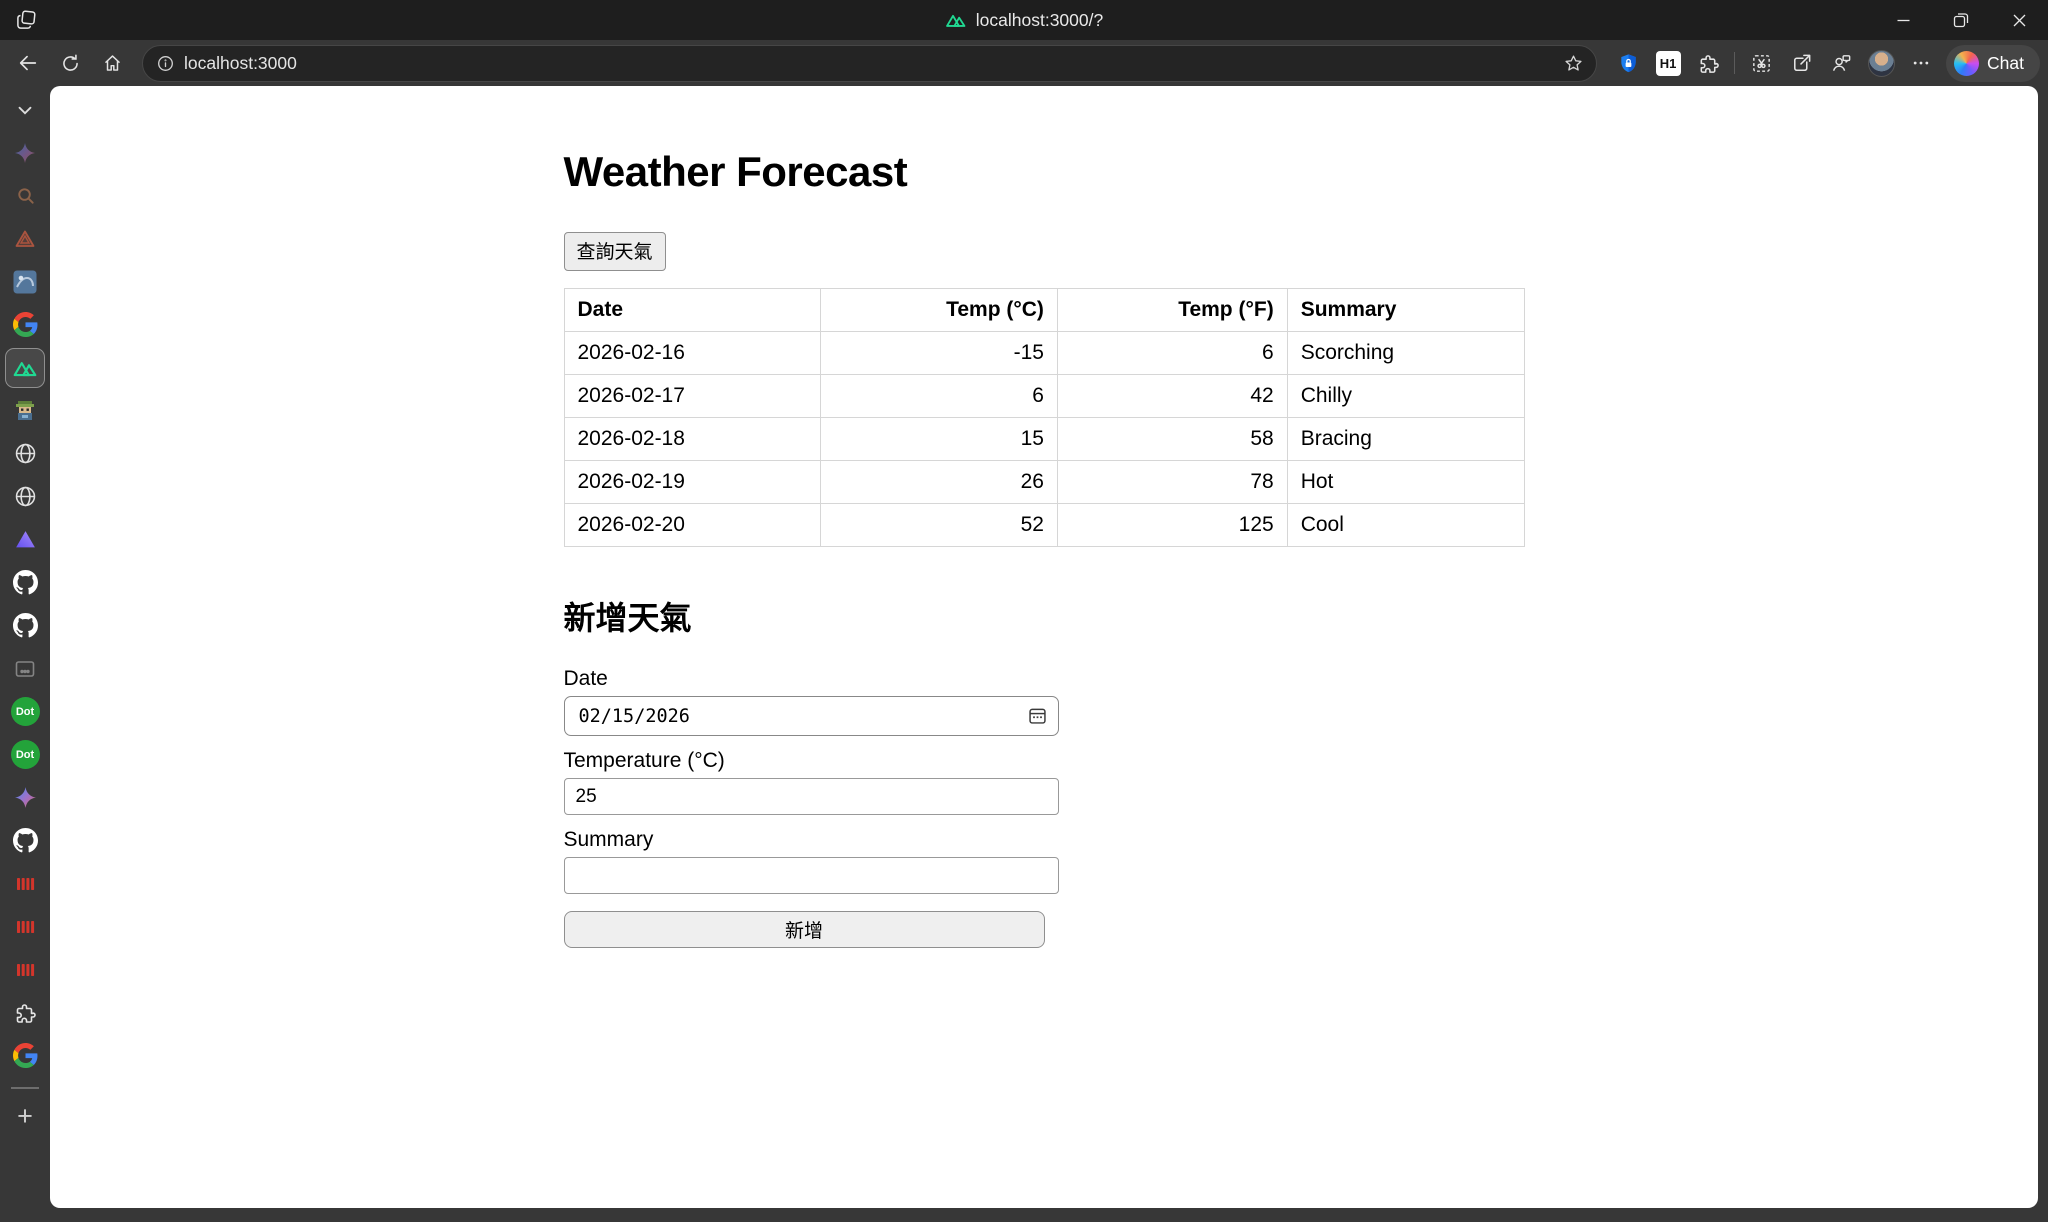 The width and height of the screenshot is (2048, 1222). Describe the element at coordinates (735, 171) in the screenshot. I see `page-title: Weather Forecast` at that location.